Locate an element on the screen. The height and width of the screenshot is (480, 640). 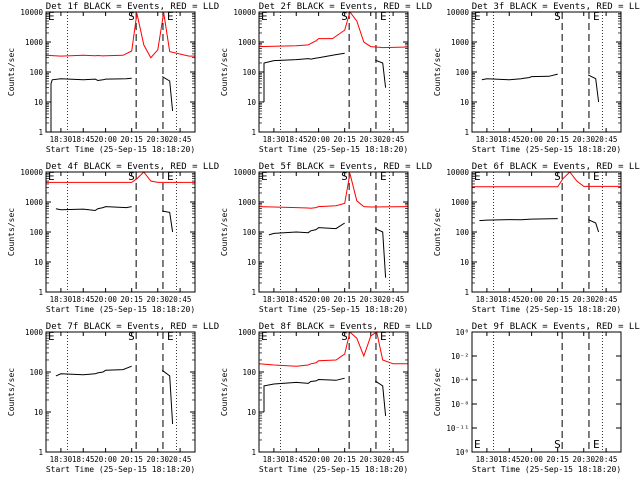
y-tick-label: 10⁻⁴ is located at coordinates (460, 380).